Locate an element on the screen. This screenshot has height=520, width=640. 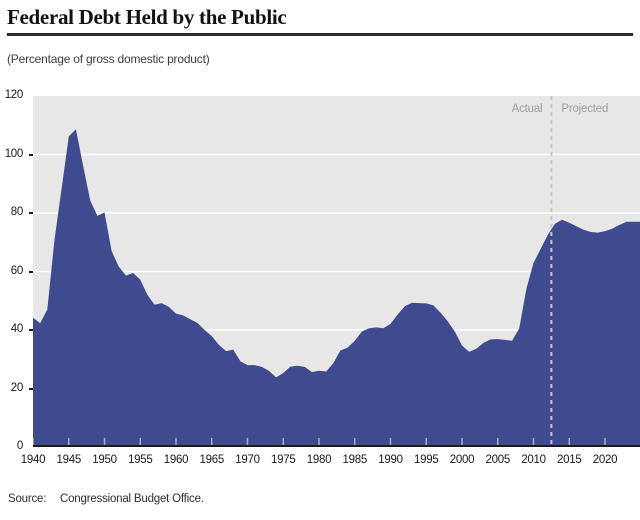
x-axis-label: 1945 is located at coordinates (69, 460).